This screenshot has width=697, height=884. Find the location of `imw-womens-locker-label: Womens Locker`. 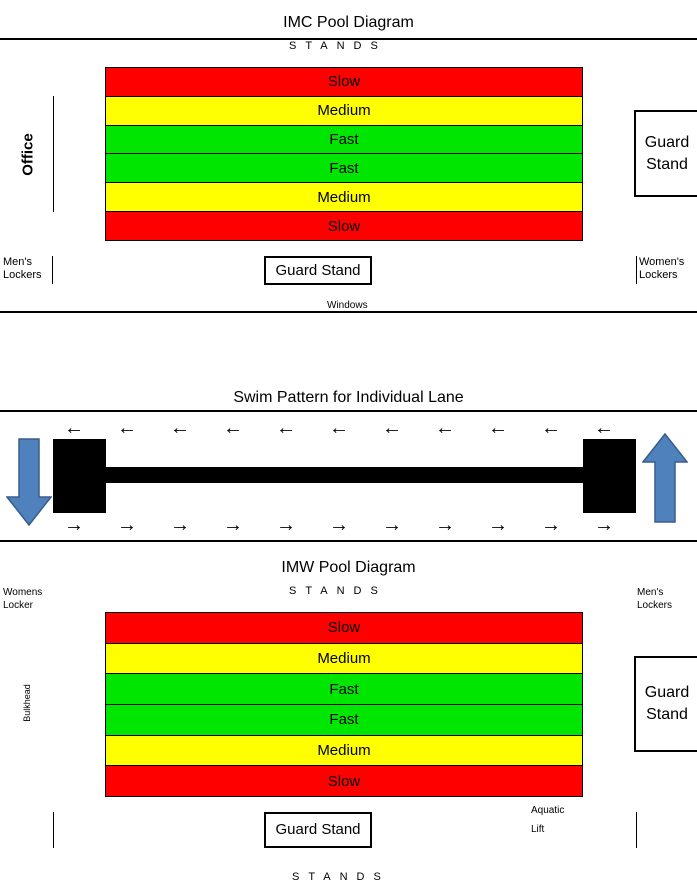

imw-womens-locker-label: Womens Locker is located at coordinates (26, 599).